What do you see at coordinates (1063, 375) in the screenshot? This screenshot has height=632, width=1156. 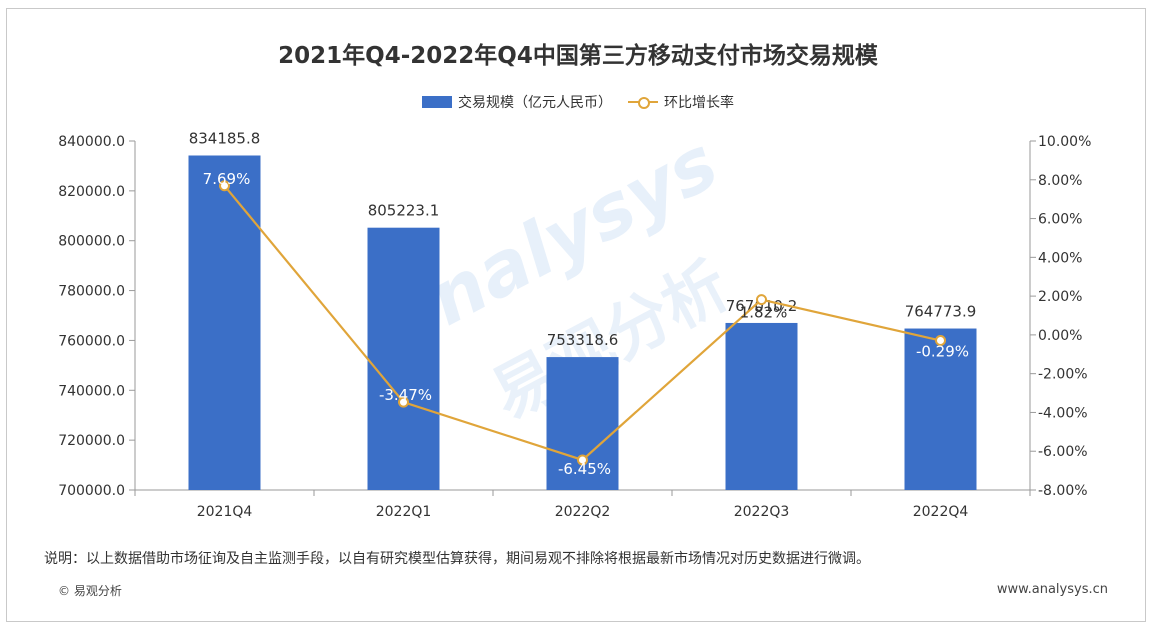 I see `right-axis-tick-label: -2.00%` at bounding box center [1063, 375].